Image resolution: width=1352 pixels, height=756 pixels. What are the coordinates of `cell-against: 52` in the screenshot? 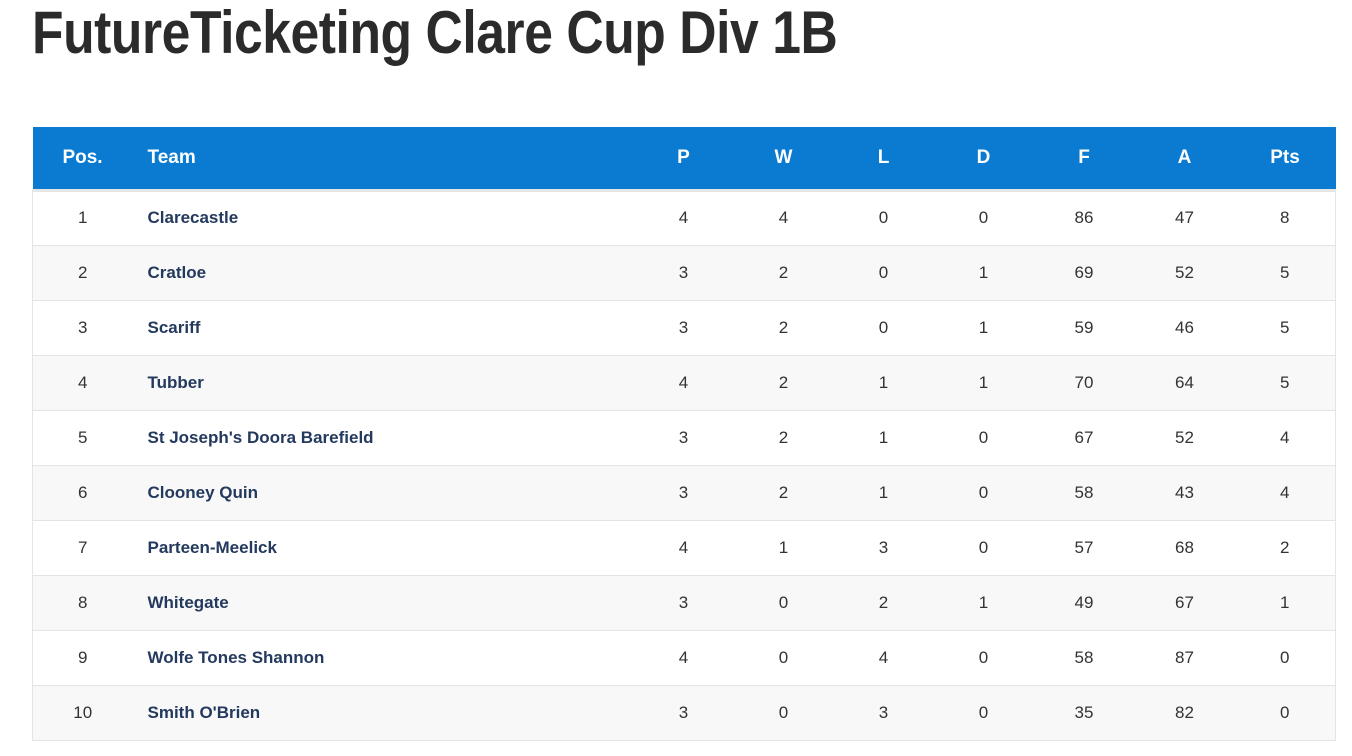 It's located at (1184, 438).